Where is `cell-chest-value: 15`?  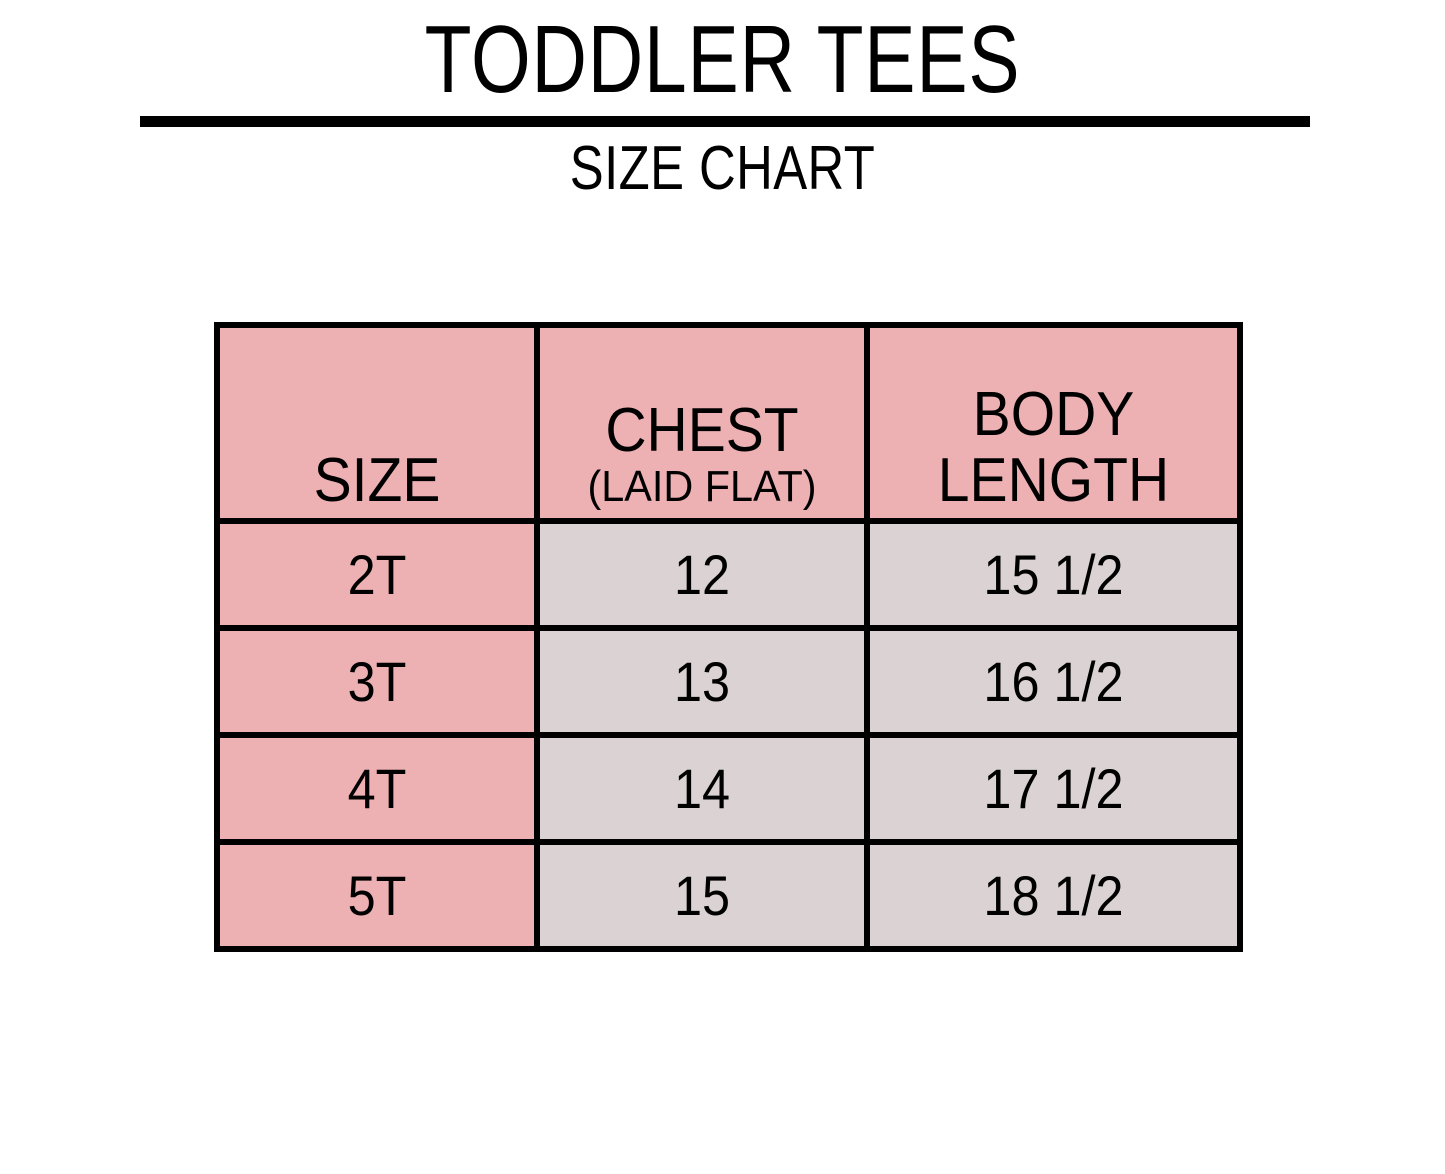 cell-chest-value: 15 is located at coordinates (702, 895).